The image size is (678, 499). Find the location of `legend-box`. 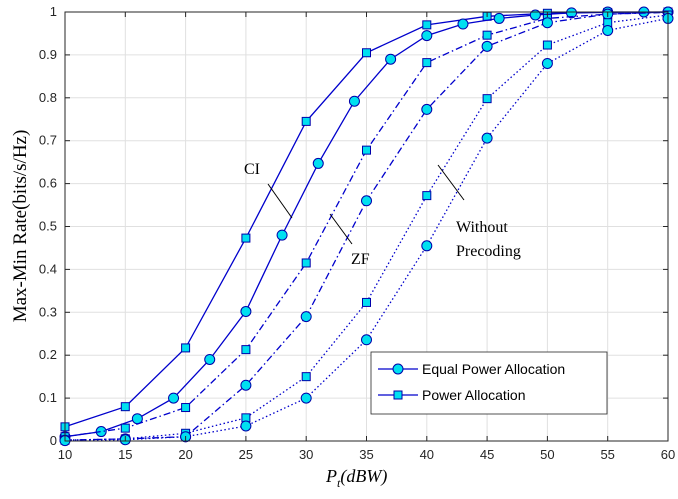

legend-box is located at coordinates (489, 383).